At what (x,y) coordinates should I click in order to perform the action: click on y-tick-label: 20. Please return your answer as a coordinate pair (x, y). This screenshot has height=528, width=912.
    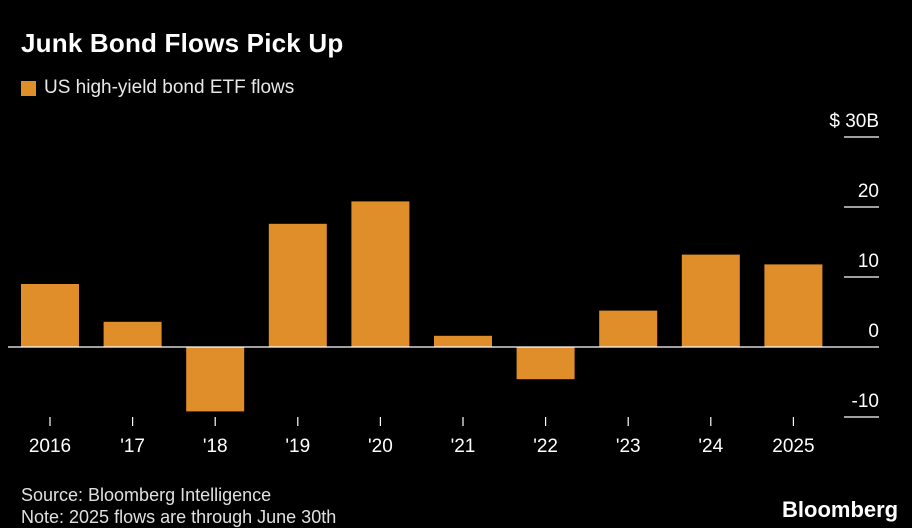
    Looking at the image, I should click on (868, 191).